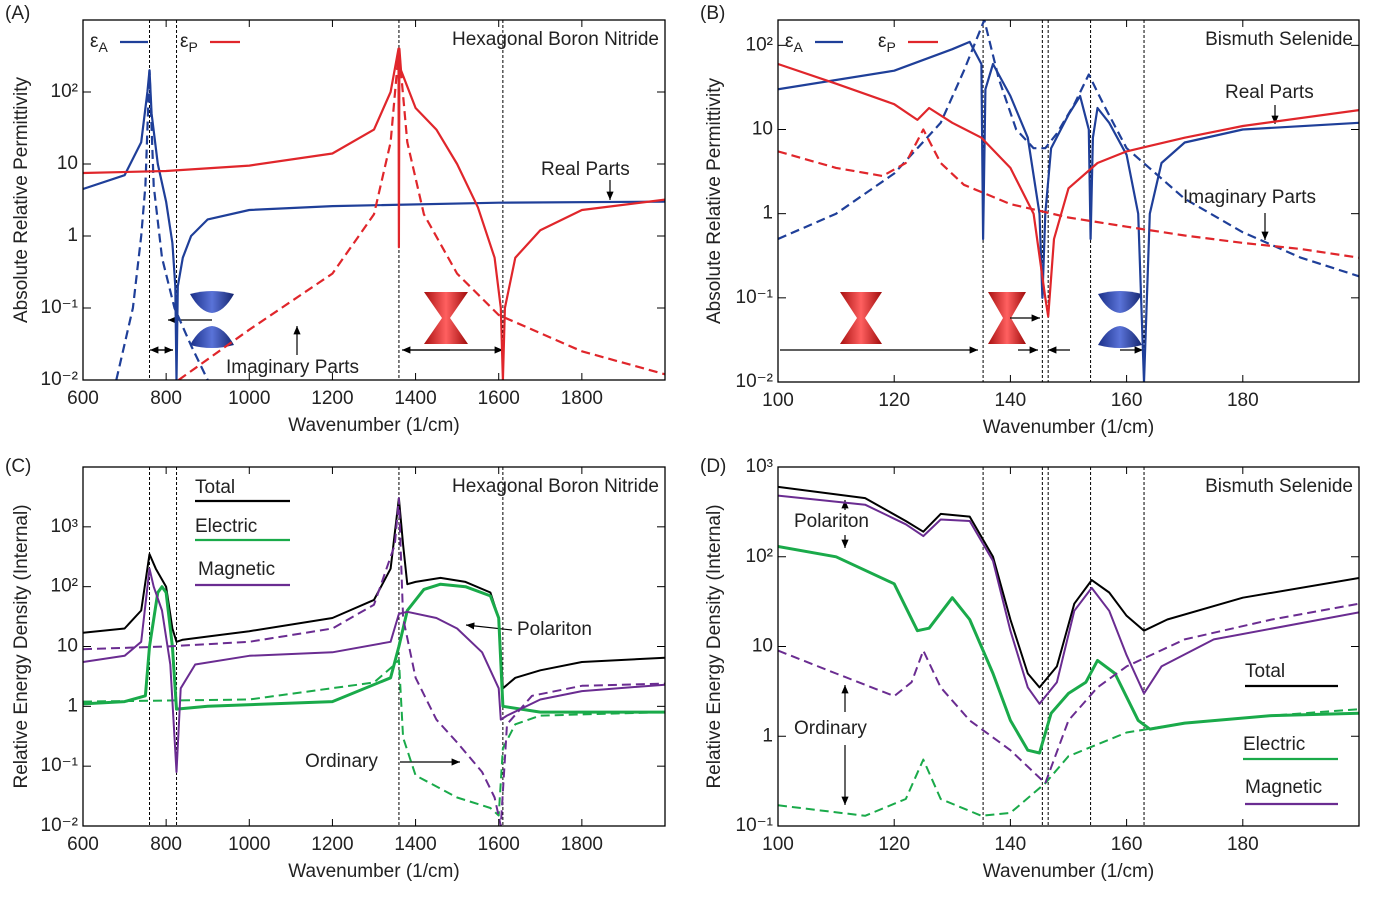 This screenshot has width=1390, height=906. What do you see at coordinates (17, 13) in the screenshot?
I see `panel-label: (A)` at bounding box center [17, 13].